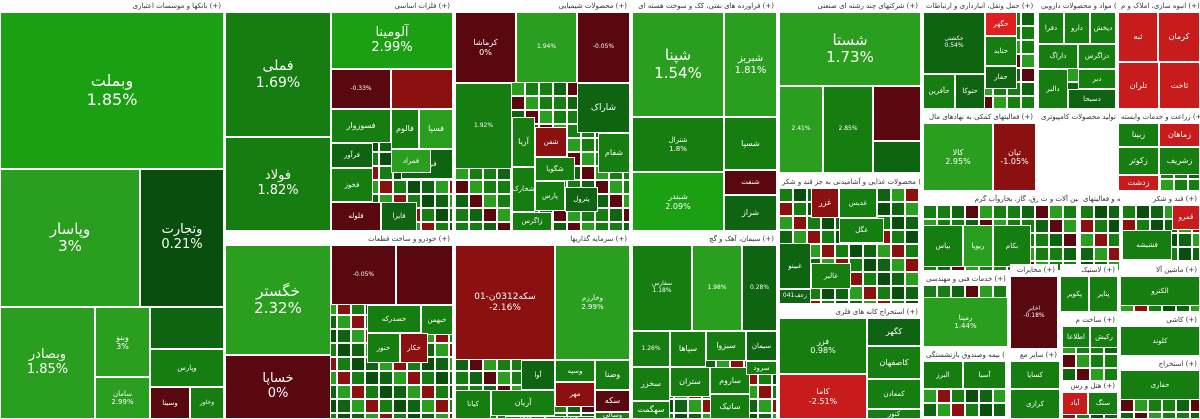 Image resolution: width=1200 pixels, height=419 pixels. What do you see at coordinates (1161, 199) in the screenshot?
I see `sector-header: قند و شکر (+)` at bounding box center [1161, 199].